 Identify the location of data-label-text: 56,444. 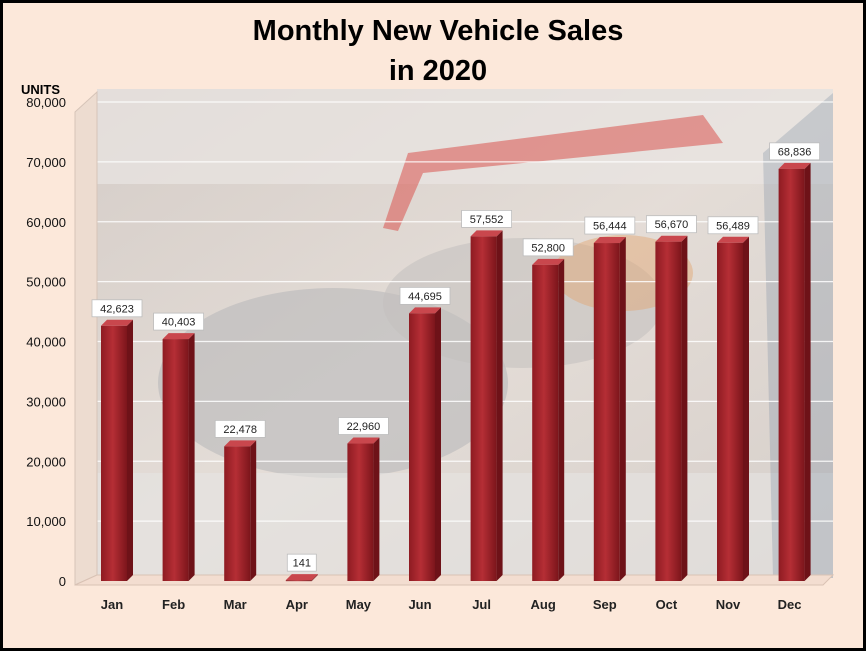
(610, 227).